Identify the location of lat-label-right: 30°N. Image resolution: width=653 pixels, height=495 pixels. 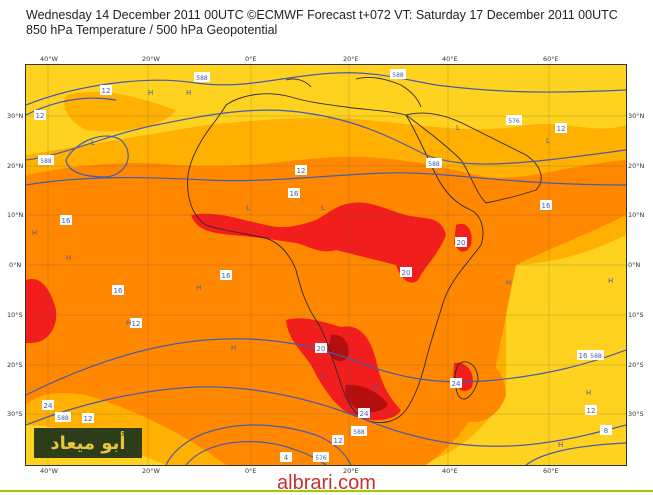
(636, 116).